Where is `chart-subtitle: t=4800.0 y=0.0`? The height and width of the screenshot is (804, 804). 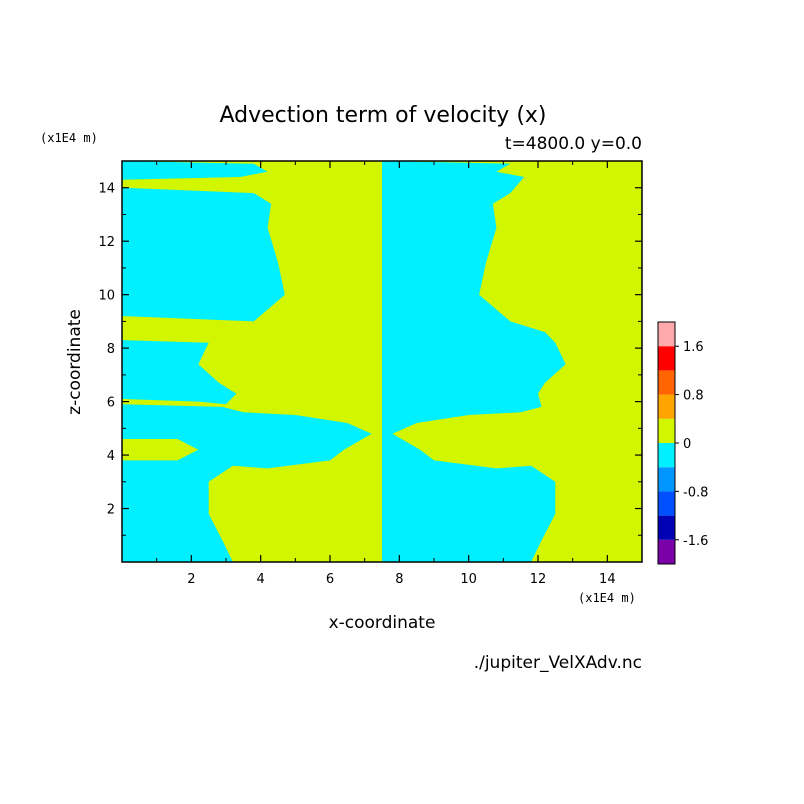 chart-subtitle: t=4800.0 y=0.0 is located at coordinates (573, 144).